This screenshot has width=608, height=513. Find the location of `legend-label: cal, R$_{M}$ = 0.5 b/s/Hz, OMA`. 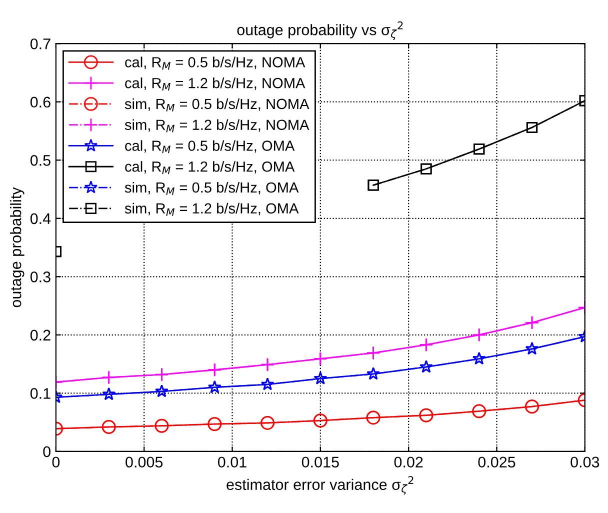

legend-label: cal, R$_{M}$ = 0.5 b/s/Hz, OMA is located at coordinates (210, 147).